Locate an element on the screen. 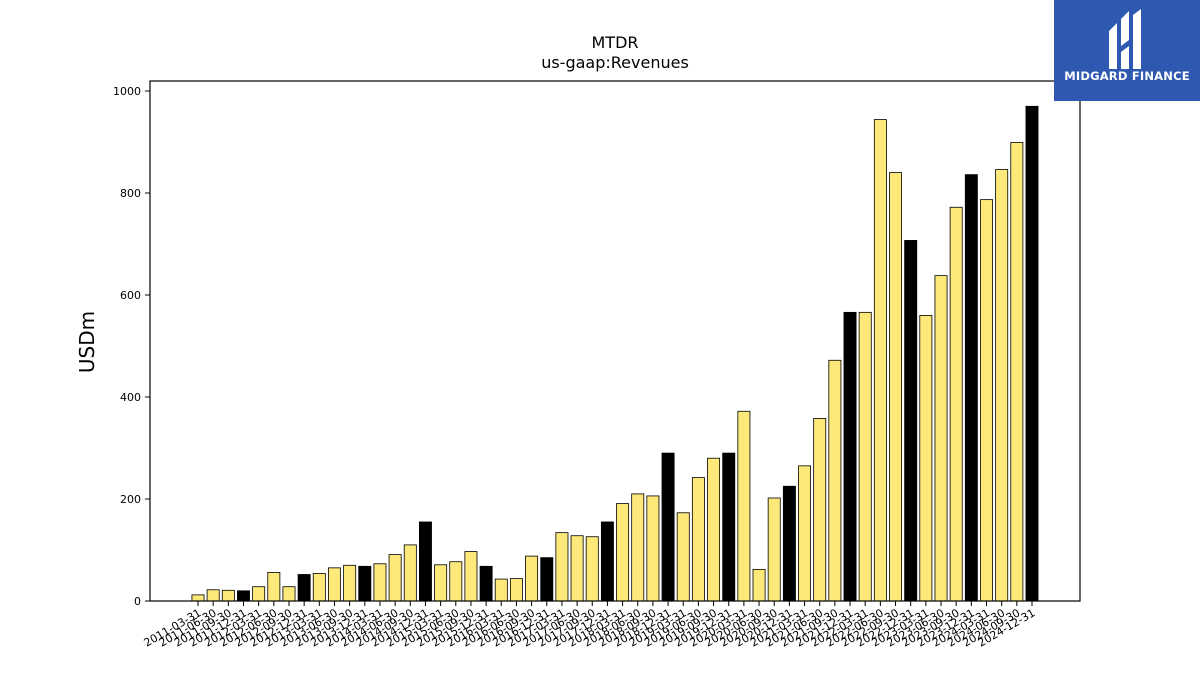 Image resolution: width=1200 pixels, height=675 pixels. y-tick-label: 600 is located at coordinates (130, 295).